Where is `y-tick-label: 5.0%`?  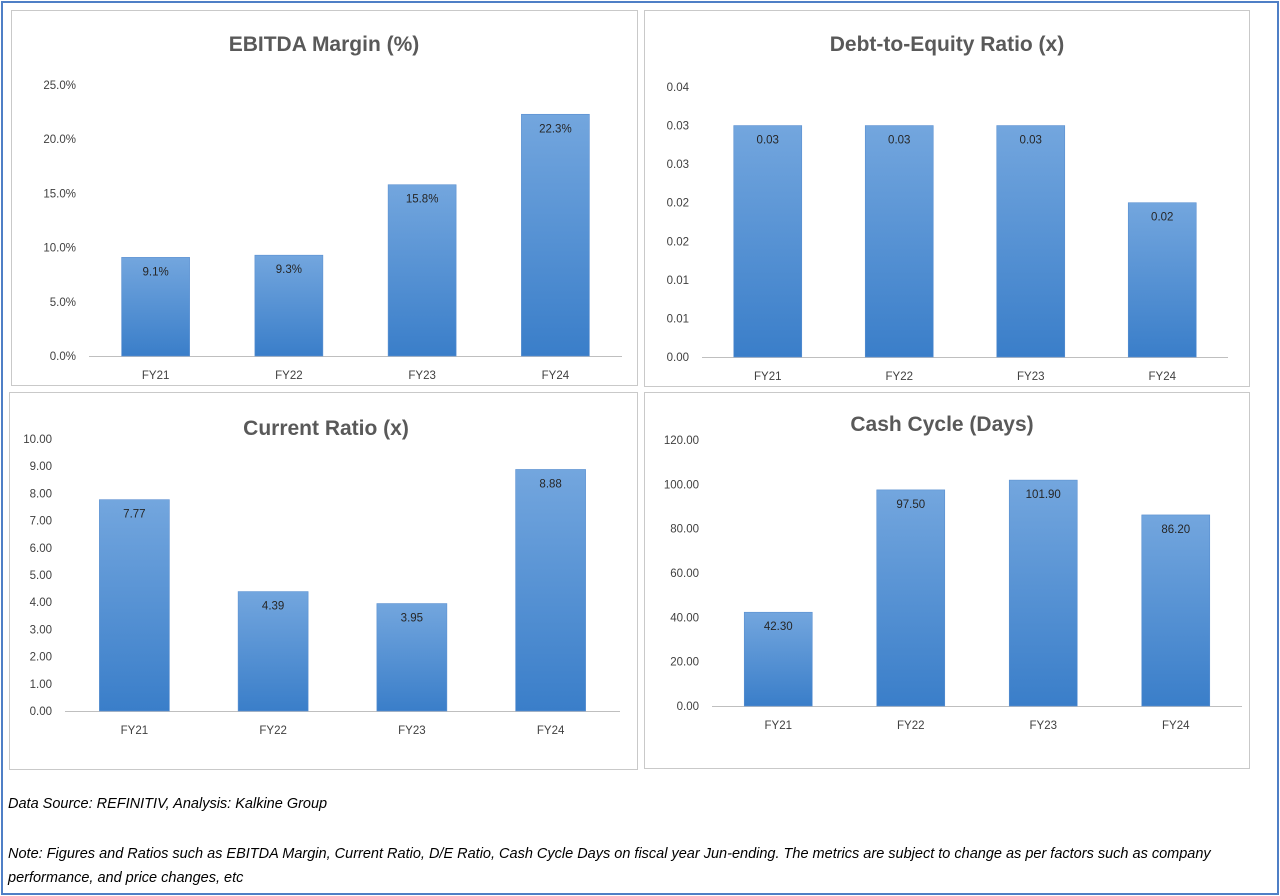 y-tick-label: 5.0% is located at coordinates (63, 303).